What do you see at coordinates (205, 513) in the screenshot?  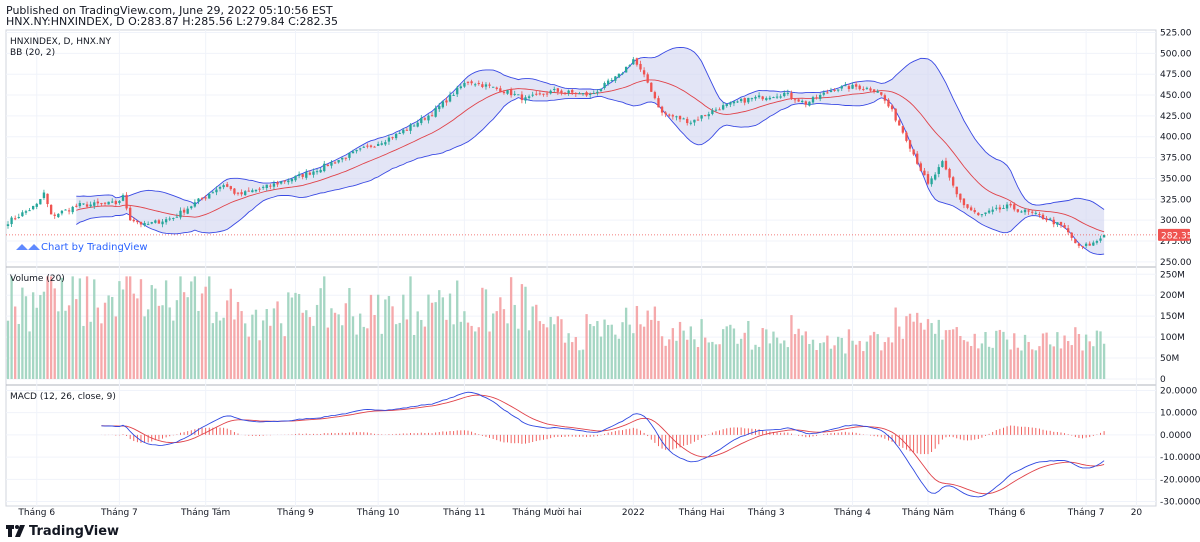 I see `x-tick-label: Tháng Tám` at bounding box center [205, 513].